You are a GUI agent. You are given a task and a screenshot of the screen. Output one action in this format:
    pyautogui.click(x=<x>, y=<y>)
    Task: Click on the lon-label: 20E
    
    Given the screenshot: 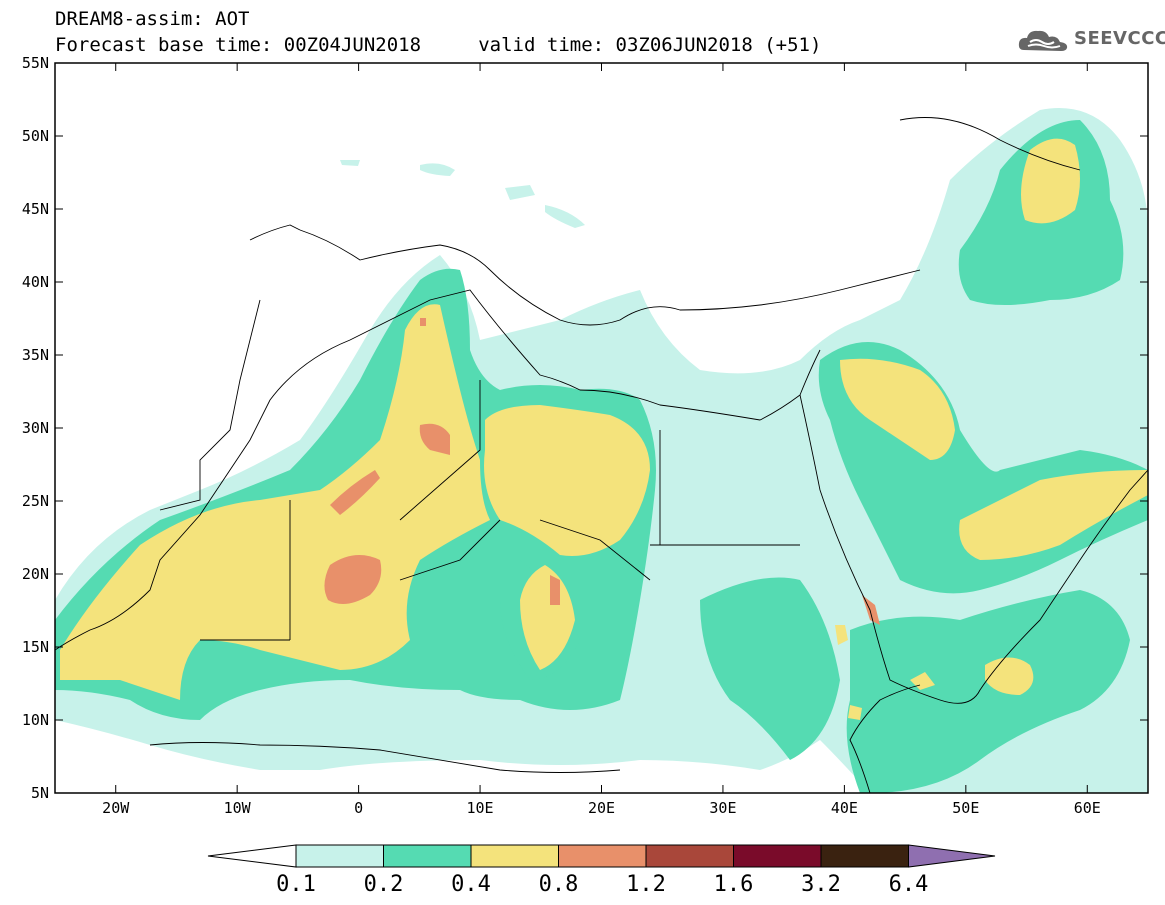 What is the action you would take?
    pyautogui.click(x=601, y=808)
    